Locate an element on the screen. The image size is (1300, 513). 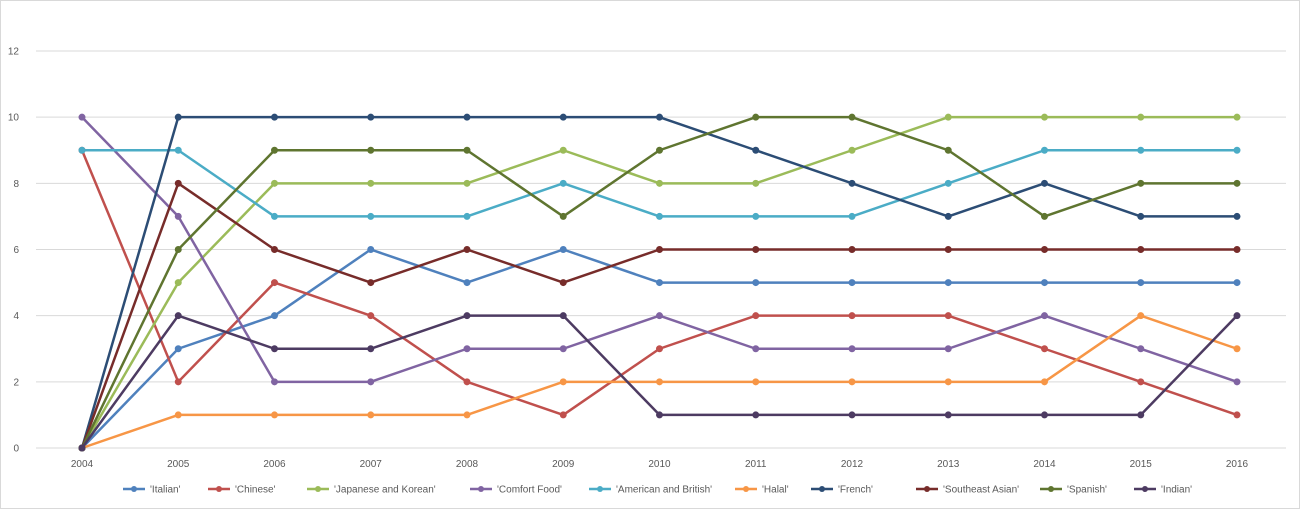
y-tick-label: 8 is located at coordinates (16, 184).